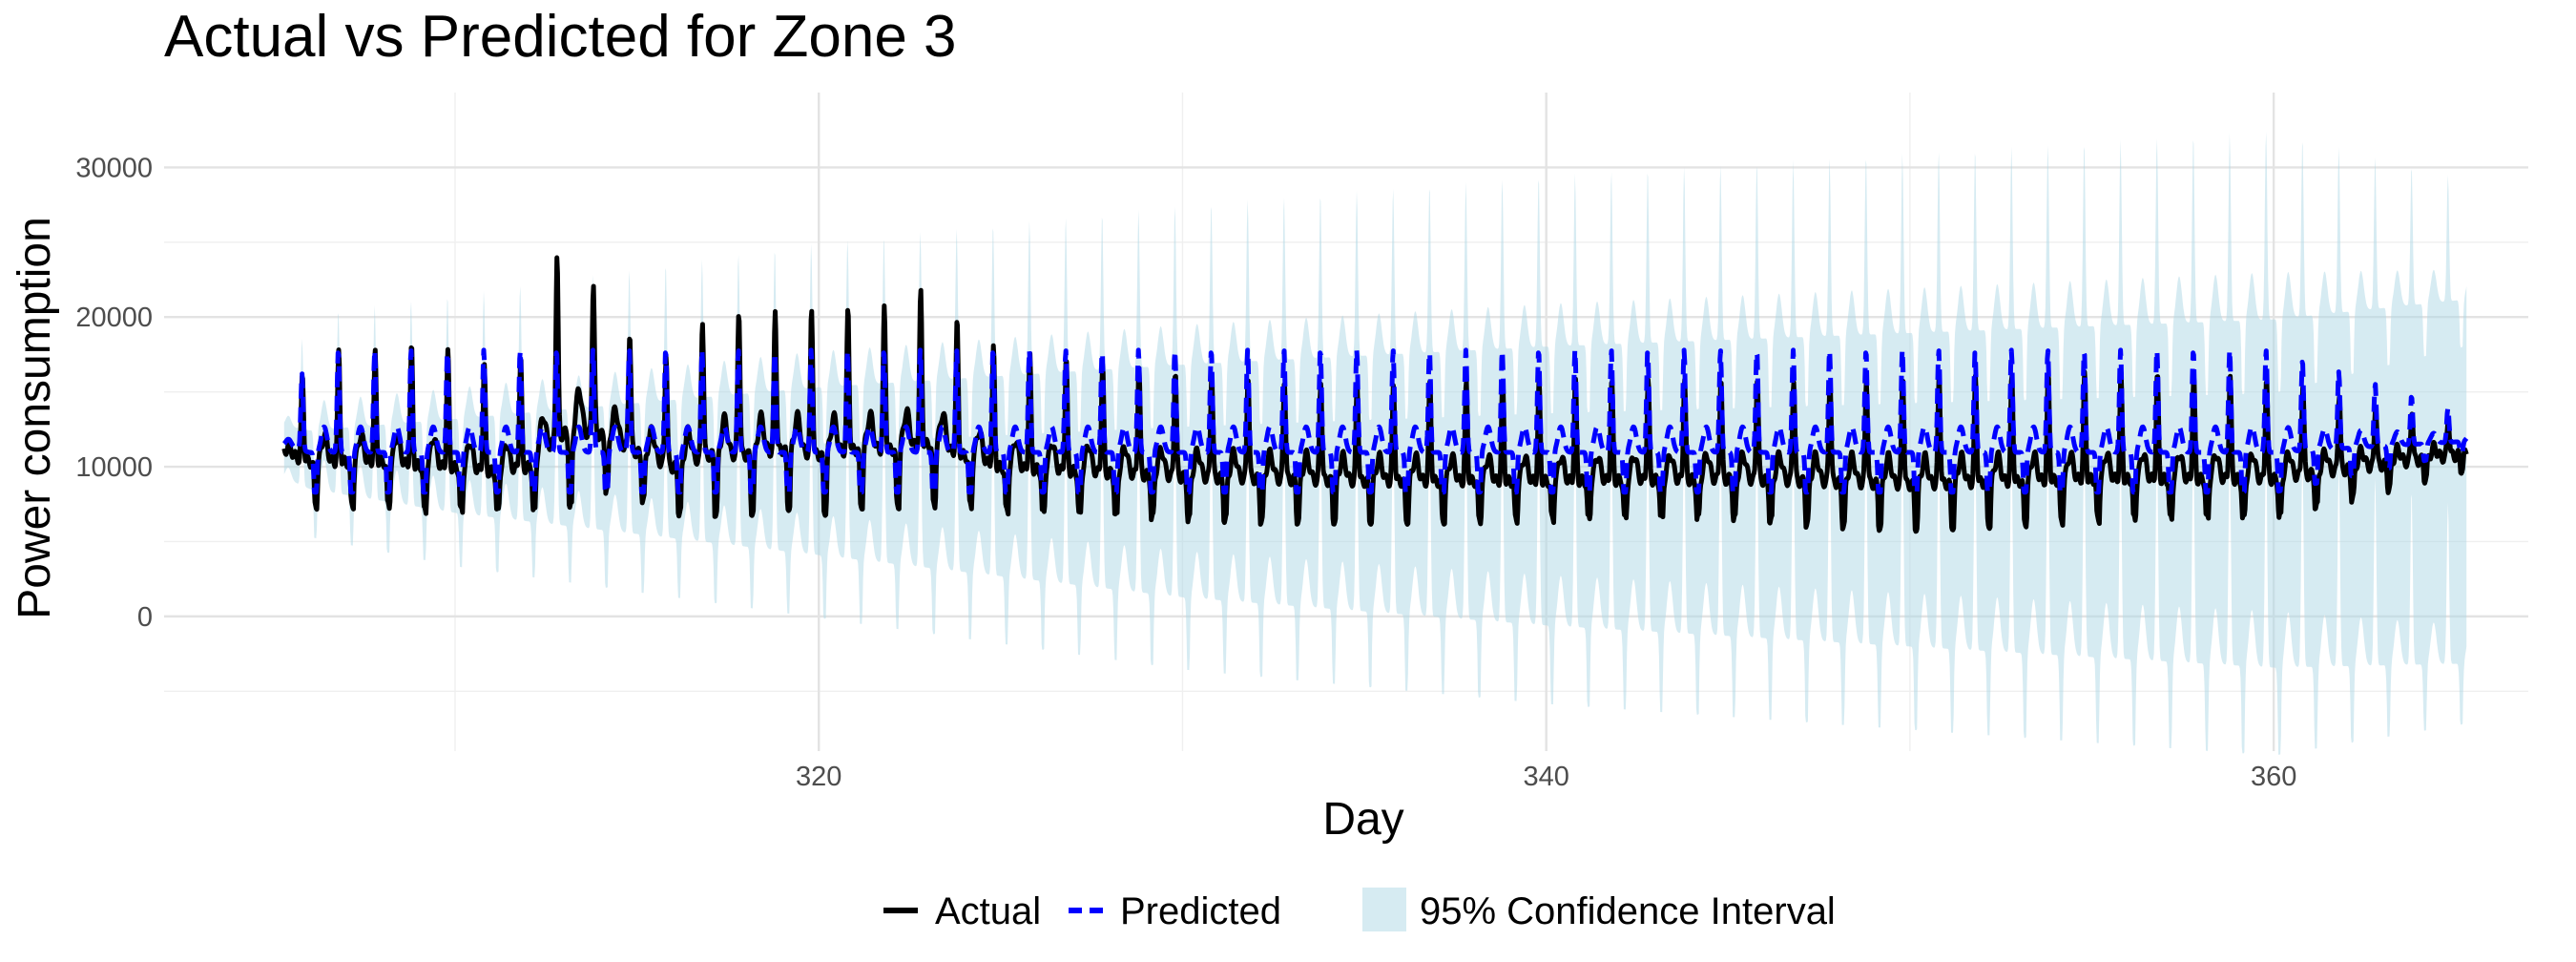 The width and height of the screenshot is (2576, 962). I want to click on x-tick-label-2: 360, so click(2273, 777).